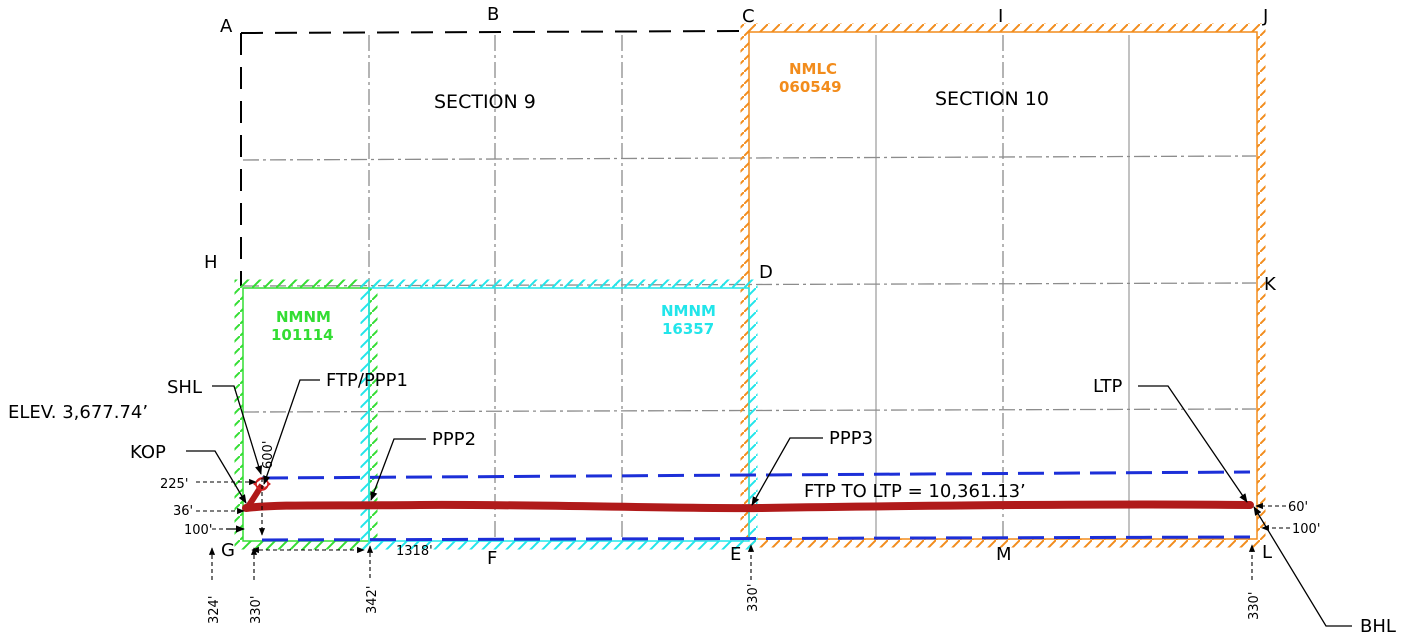 The width and height of the screenshot is (1413, 638). Describe the element at coordinates (214, 610) in the screenshot. I see `dim-324-label: 324'` at that location.